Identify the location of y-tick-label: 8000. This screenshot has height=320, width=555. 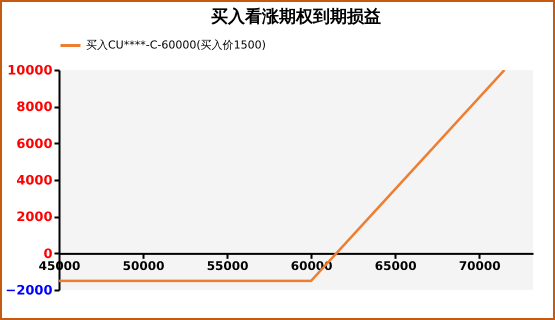
(34, 108).